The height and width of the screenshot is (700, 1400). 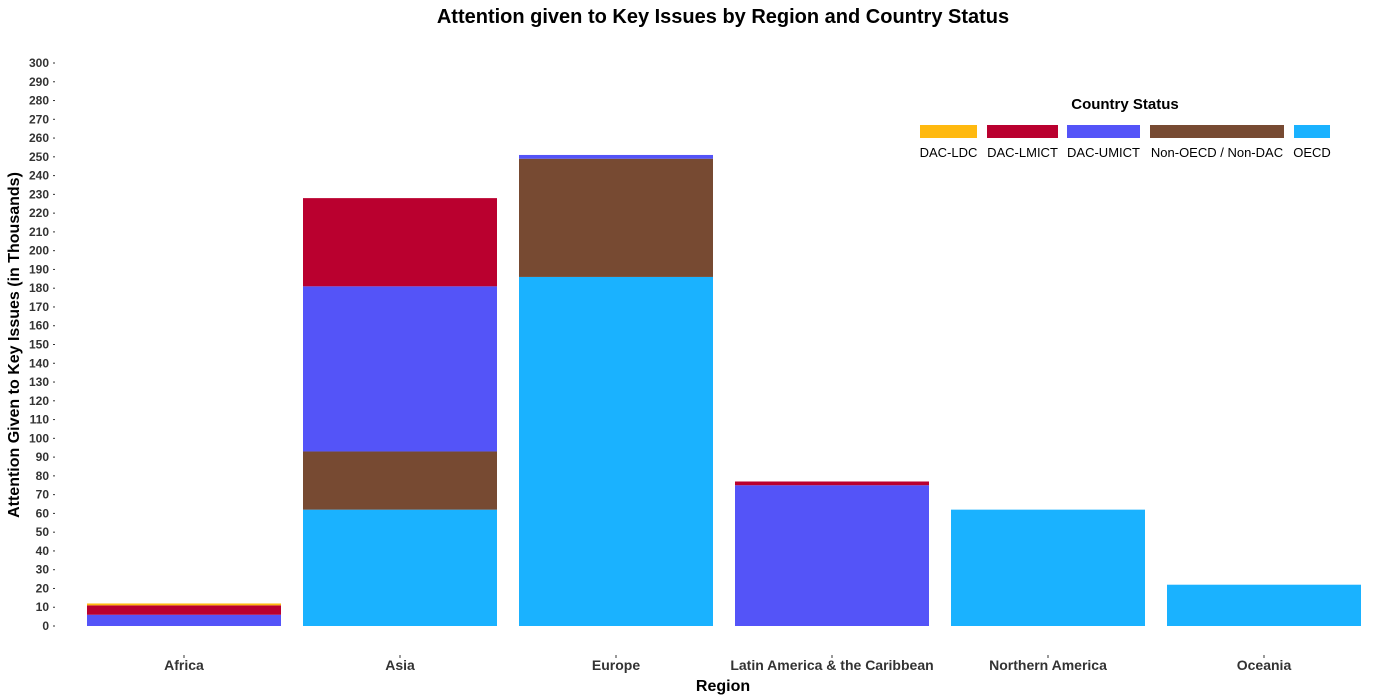 I want to click on y-tick-label: 10, so click(x=43, y=607).